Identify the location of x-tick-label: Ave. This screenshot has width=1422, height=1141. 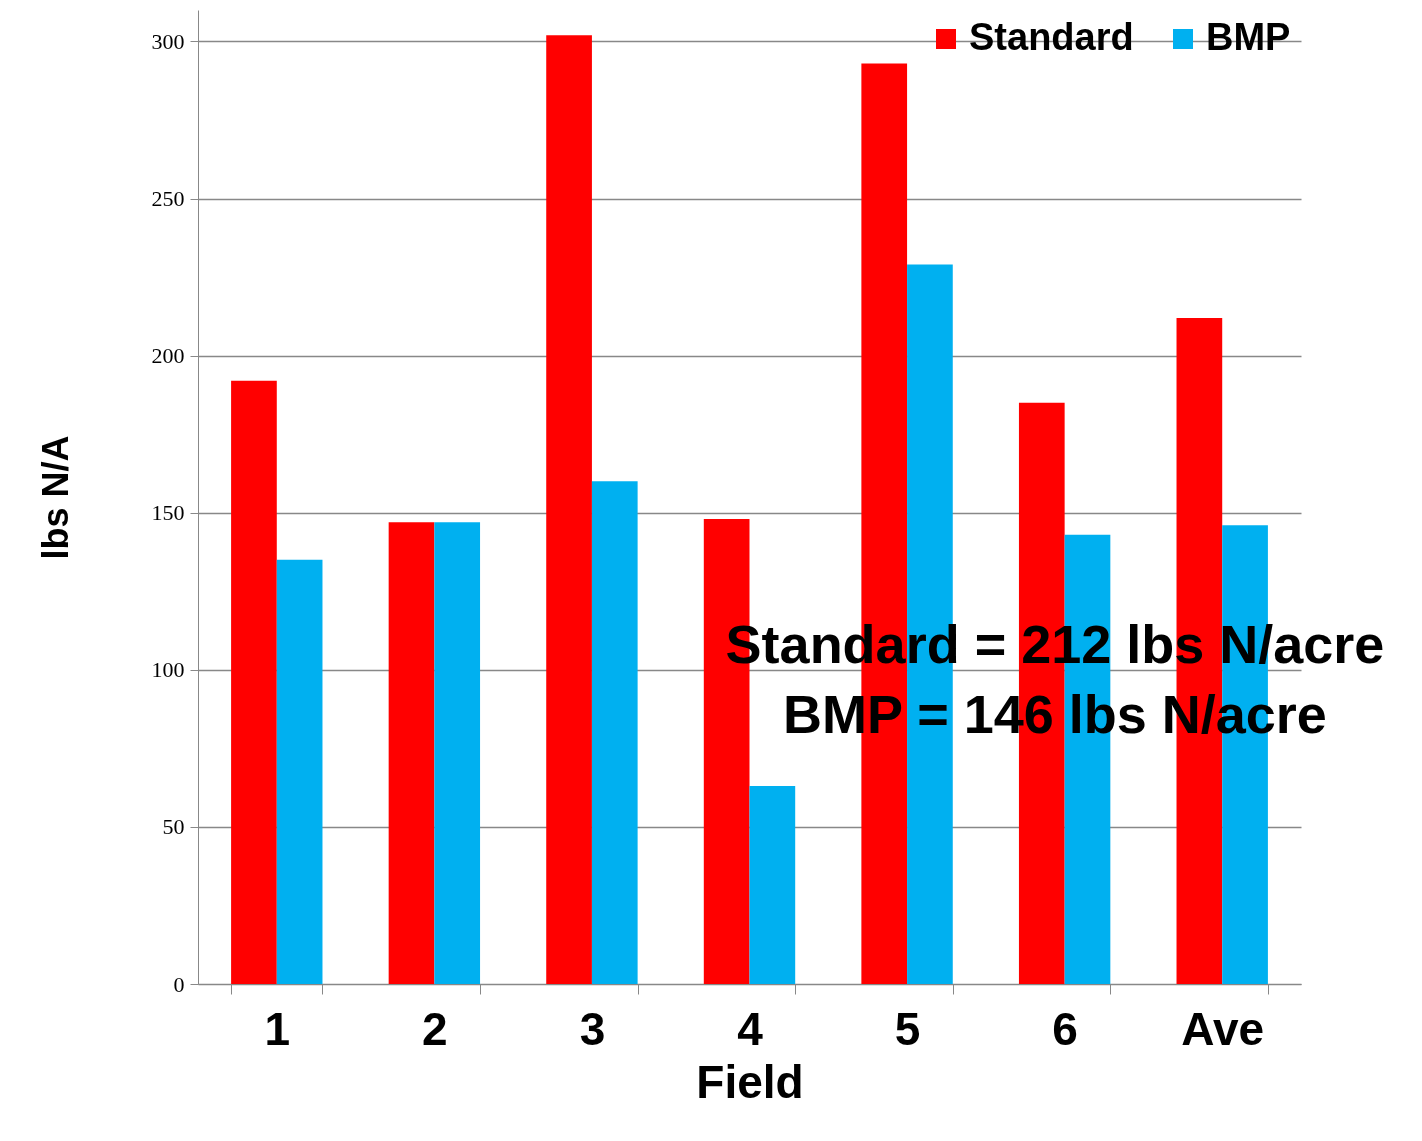
(1223, 1028).